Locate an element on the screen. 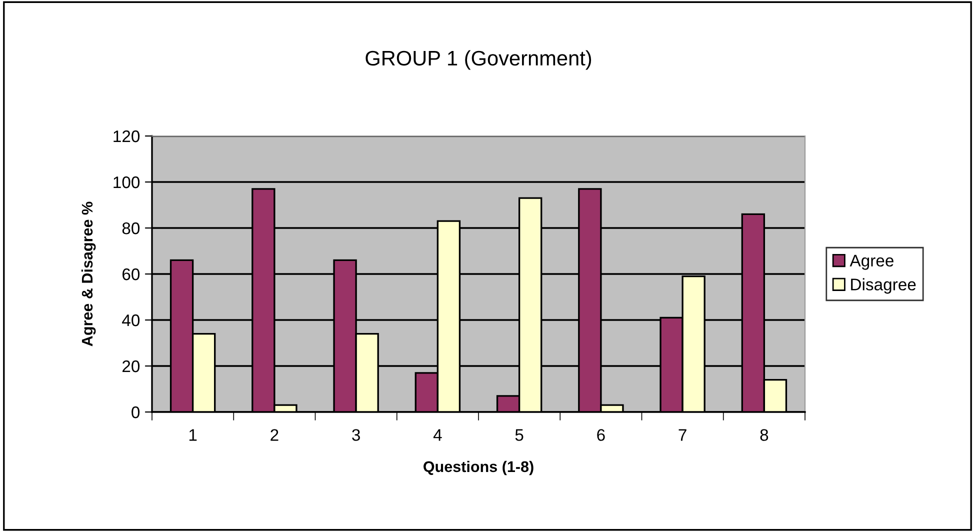 The height and width of the screenshot is (532, 975). legend-label: Agree is located at coordinates (872, 262).